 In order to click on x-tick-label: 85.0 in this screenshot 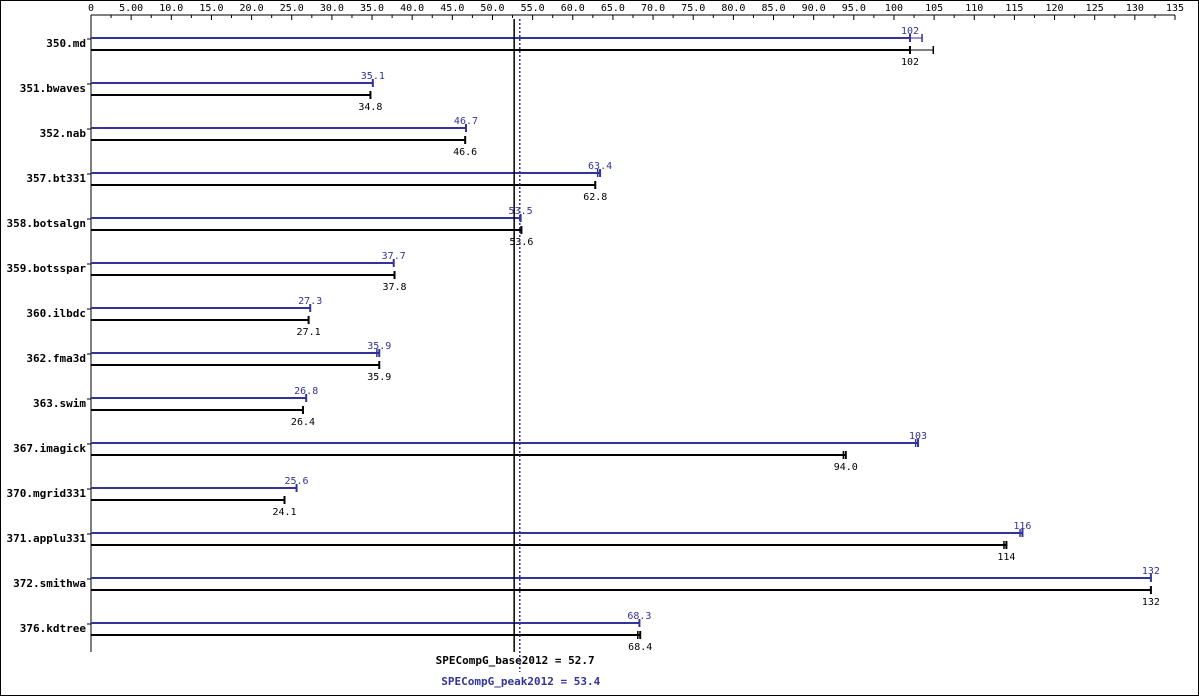, I will do `click(773, 8)`.